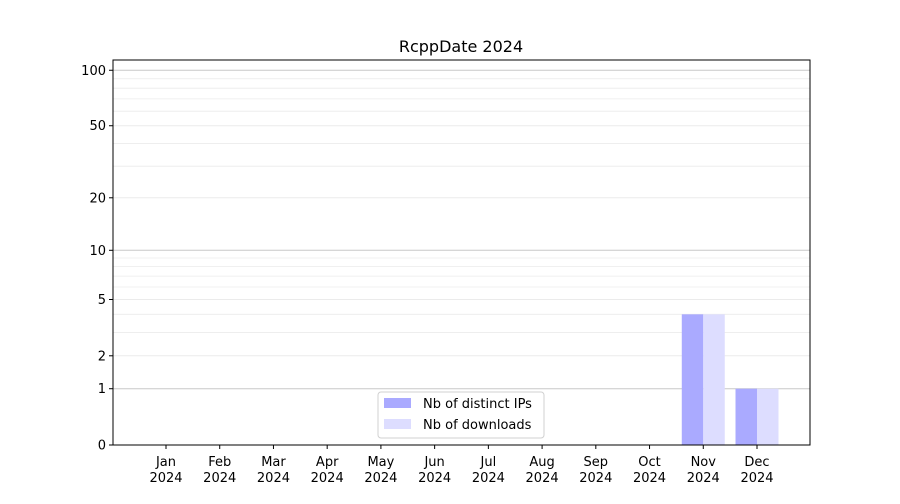  I want to click on x-tick-label: Dec, so click(756, 462).